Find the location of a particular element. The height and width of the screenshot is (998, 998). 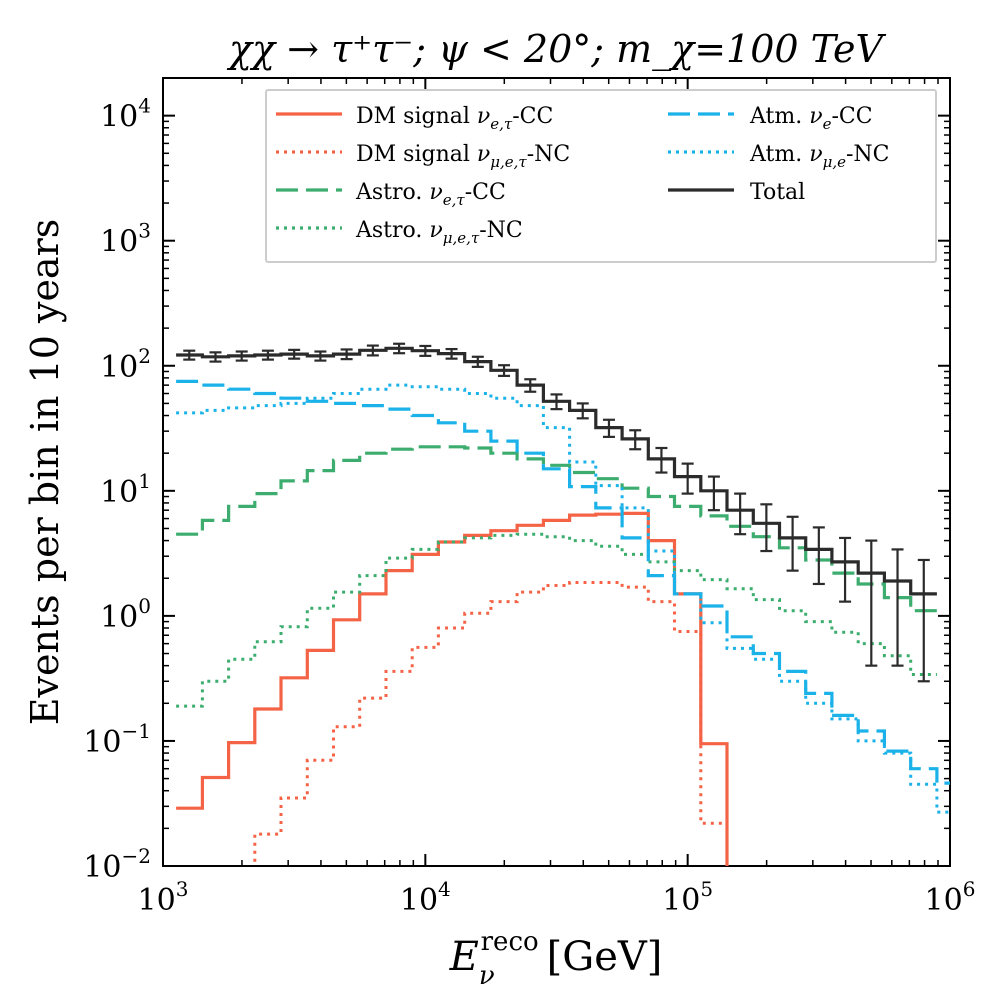

legend-label-6: Total is located at coordinates (777, 192).